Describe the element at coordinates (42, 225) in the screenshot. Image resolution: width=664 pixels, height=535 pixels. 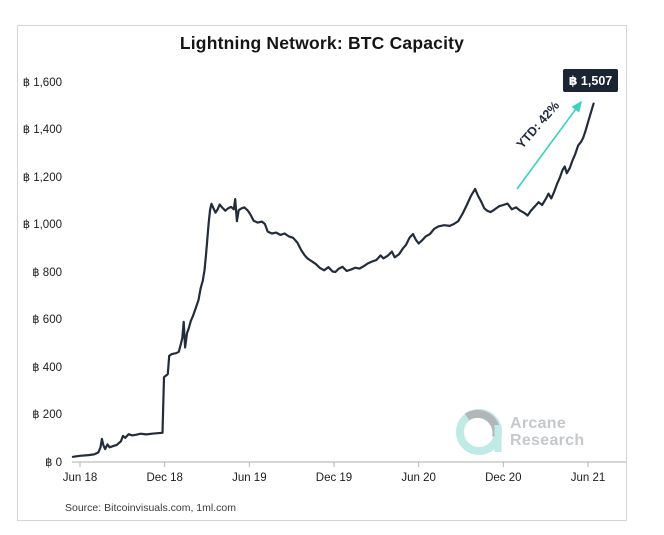
I see `y-tick-label: ฿ 1,000` at that location.